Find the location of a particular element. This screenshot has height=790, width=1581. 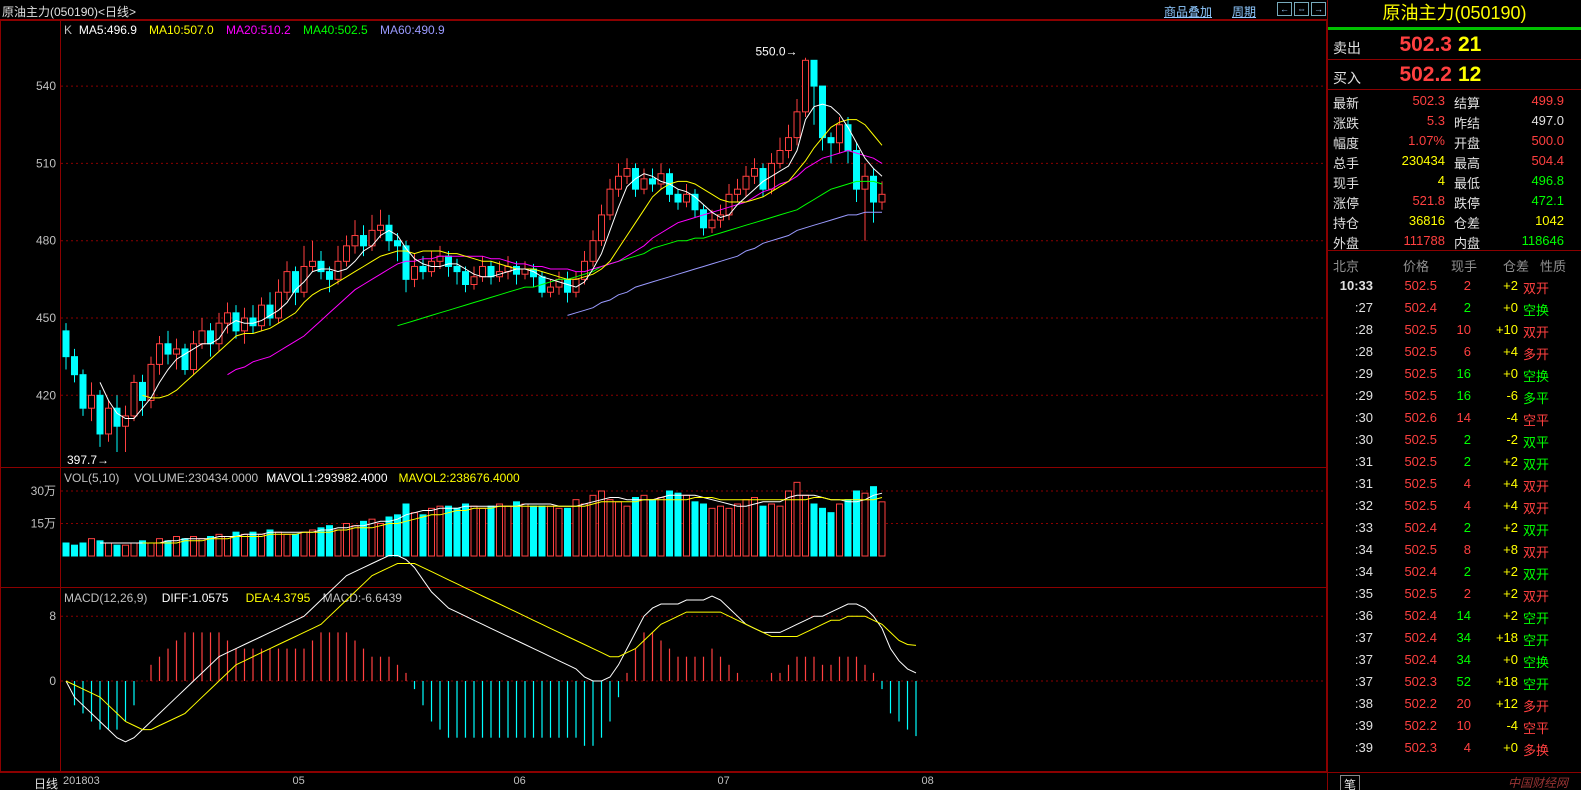

info-value: 497.0 is located at coordinates (1547, 120).